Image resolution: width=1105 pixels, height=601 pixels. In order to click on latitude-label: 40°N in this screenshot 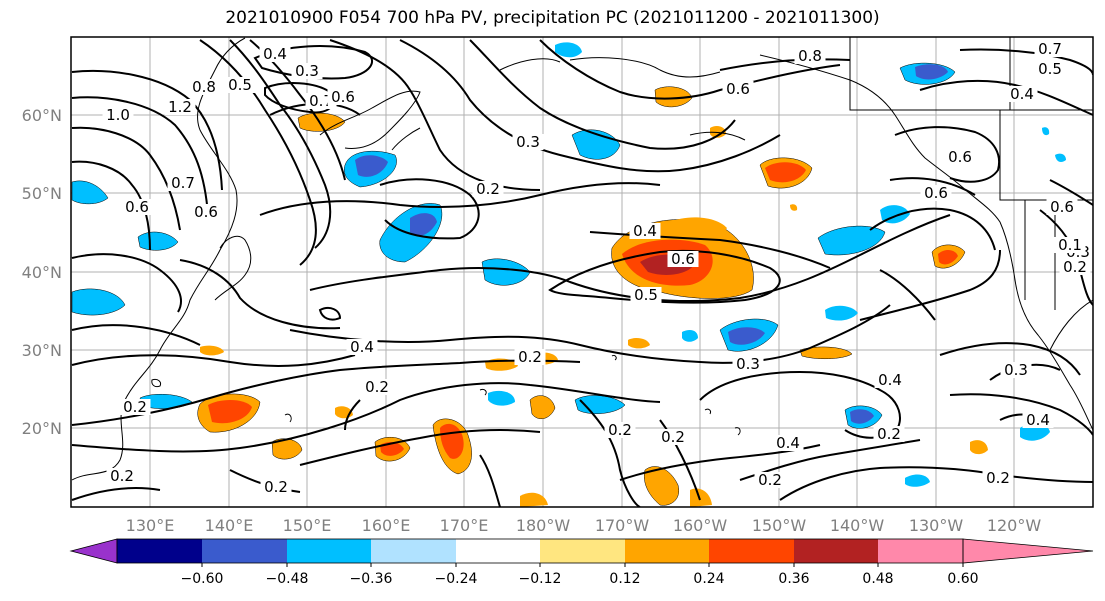, I will do `click(42, 272)`.